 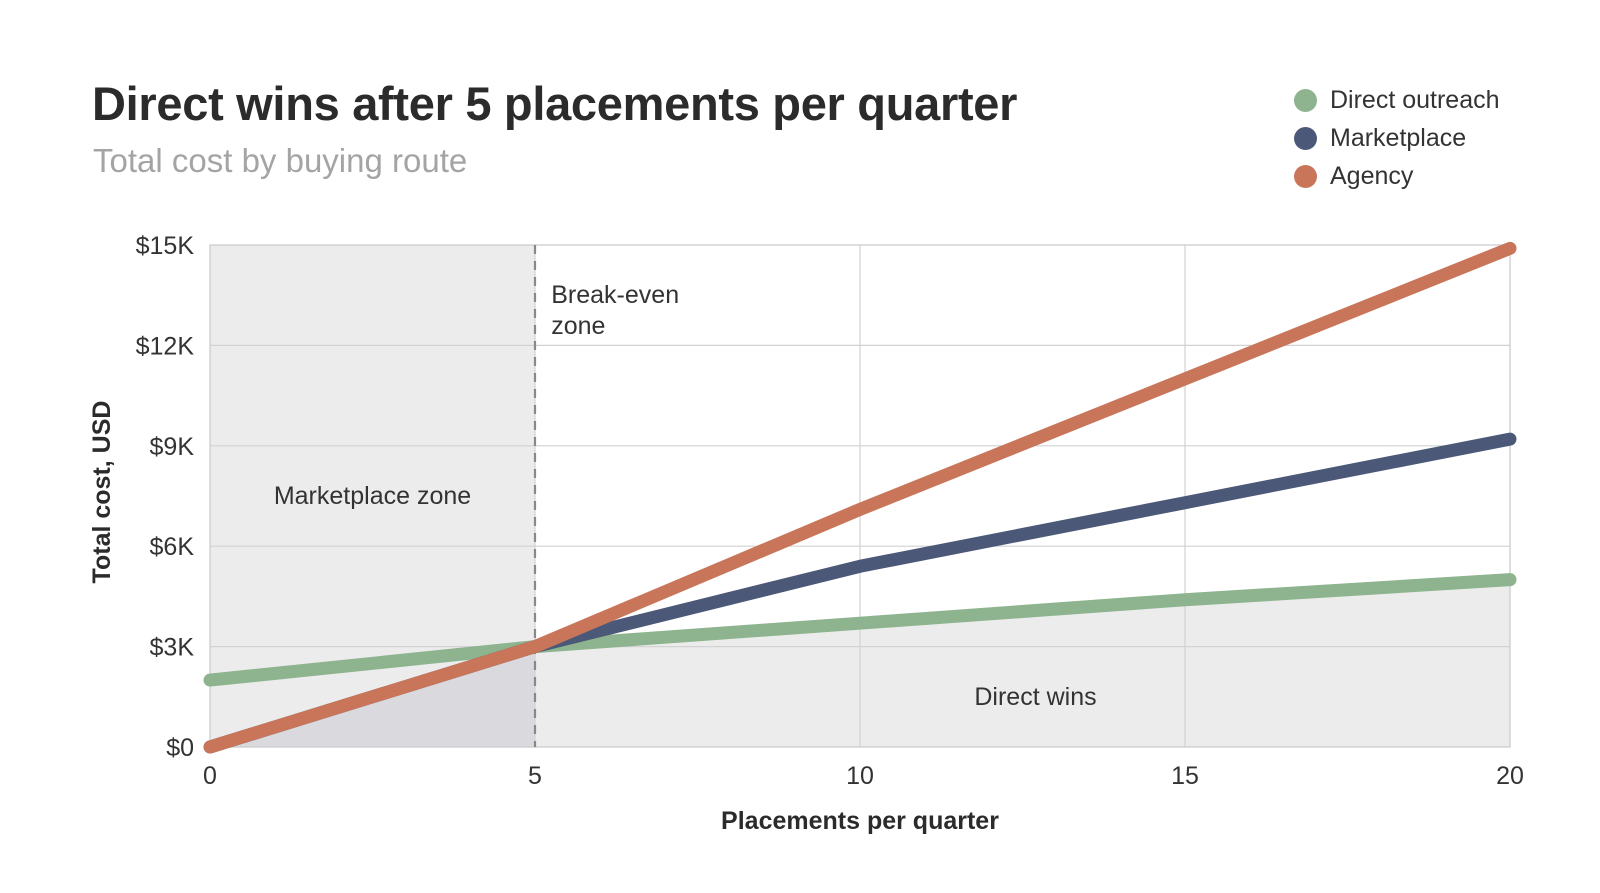 I want to click on legend-label-direct-outreach: Direct outreach, so click(x=1415, y=99).